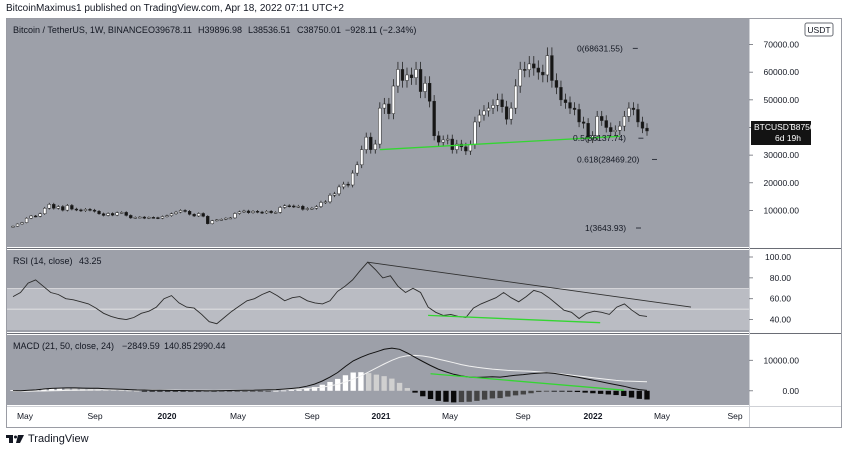 The image size is (850, 450). What do you see at coordinates (770, 288) in the screenshot?
I see `rsi-axis: 40.00 60.00 80.00 100.00` at bounding box center [770, 288].